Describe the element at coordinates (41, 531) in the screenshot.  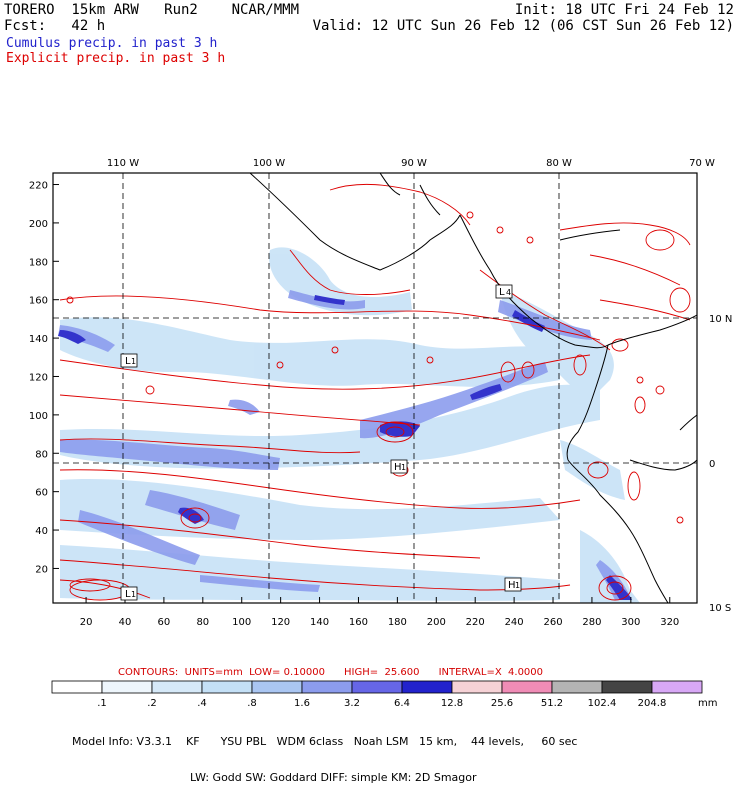
I see `y-tick-label: 40` at that location.